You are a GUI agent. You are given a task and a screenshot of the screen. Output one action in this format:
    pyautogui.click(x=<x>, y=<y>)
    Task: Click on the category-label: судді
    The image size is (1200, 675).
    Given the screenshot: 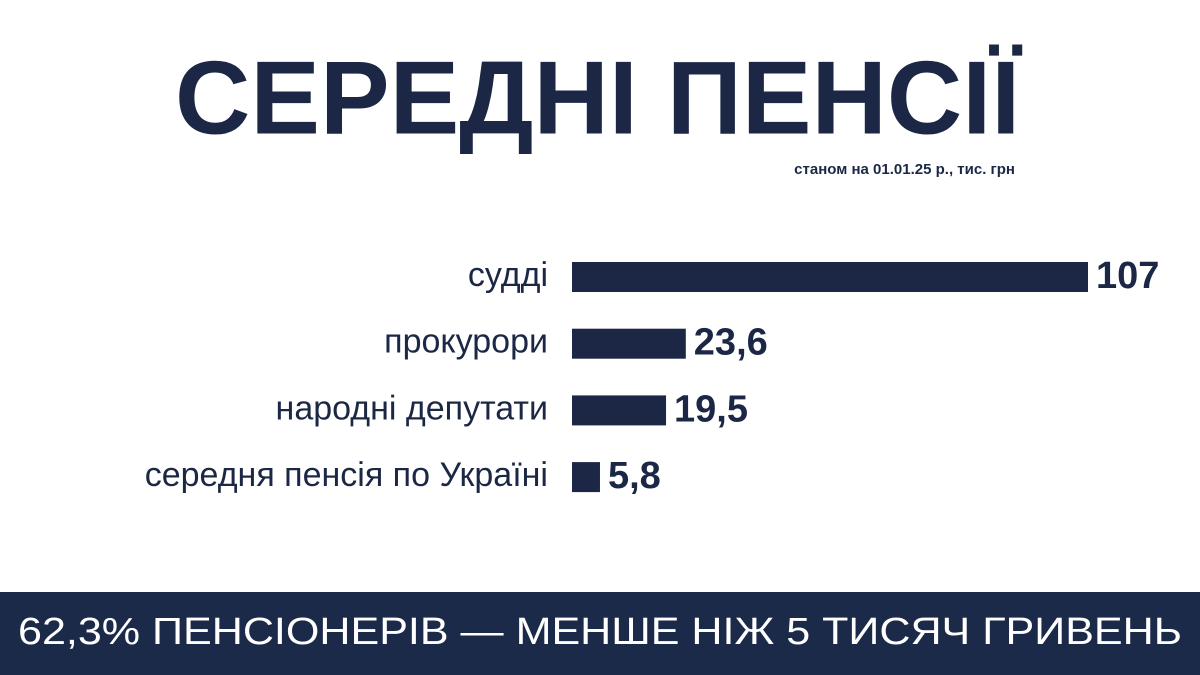 What is the action you would take?
    pyautogui.click(x=508, y=275)
    